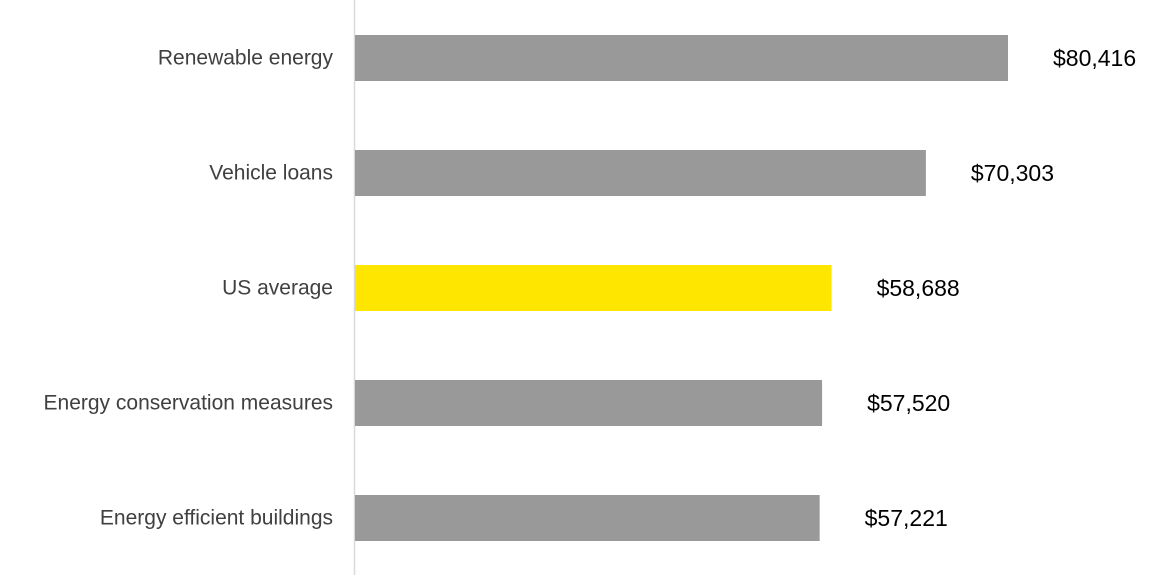 The image size is (1157, 575). I want to click on category-label: Energy efficient buildings, so click(216, 518).